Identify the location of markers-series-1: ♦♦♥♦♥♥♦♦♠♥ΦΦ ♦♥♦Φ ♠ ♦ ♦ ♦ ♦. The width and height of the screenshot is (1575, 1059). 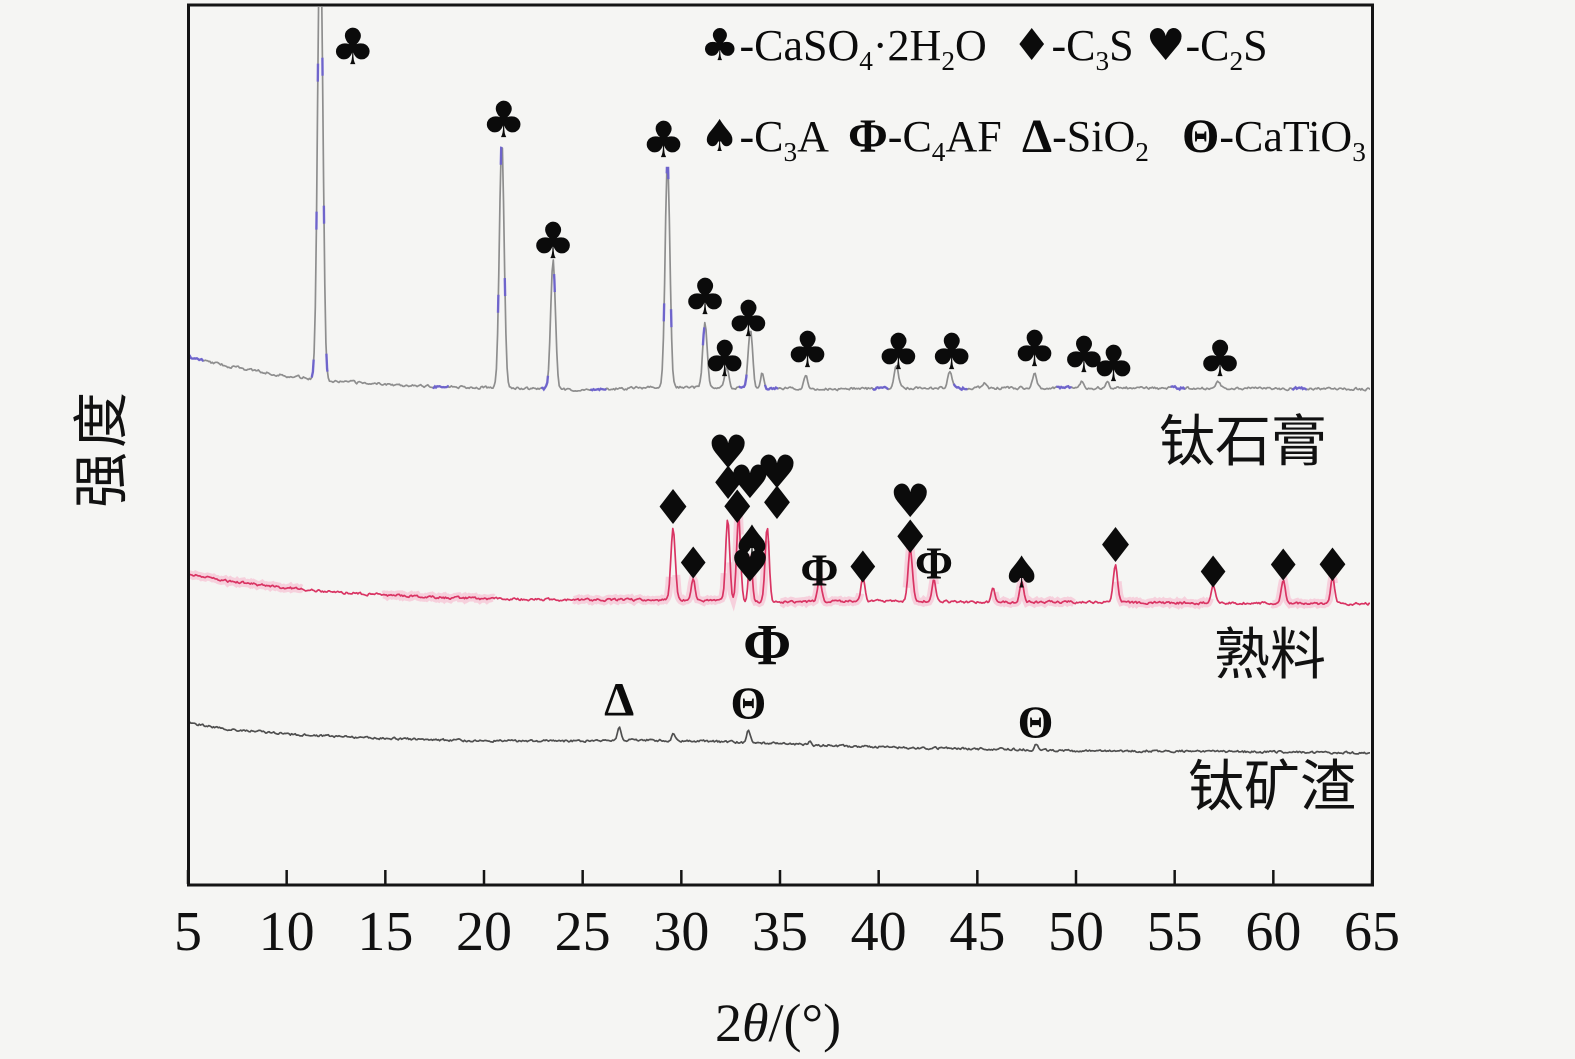
(1002, 551).